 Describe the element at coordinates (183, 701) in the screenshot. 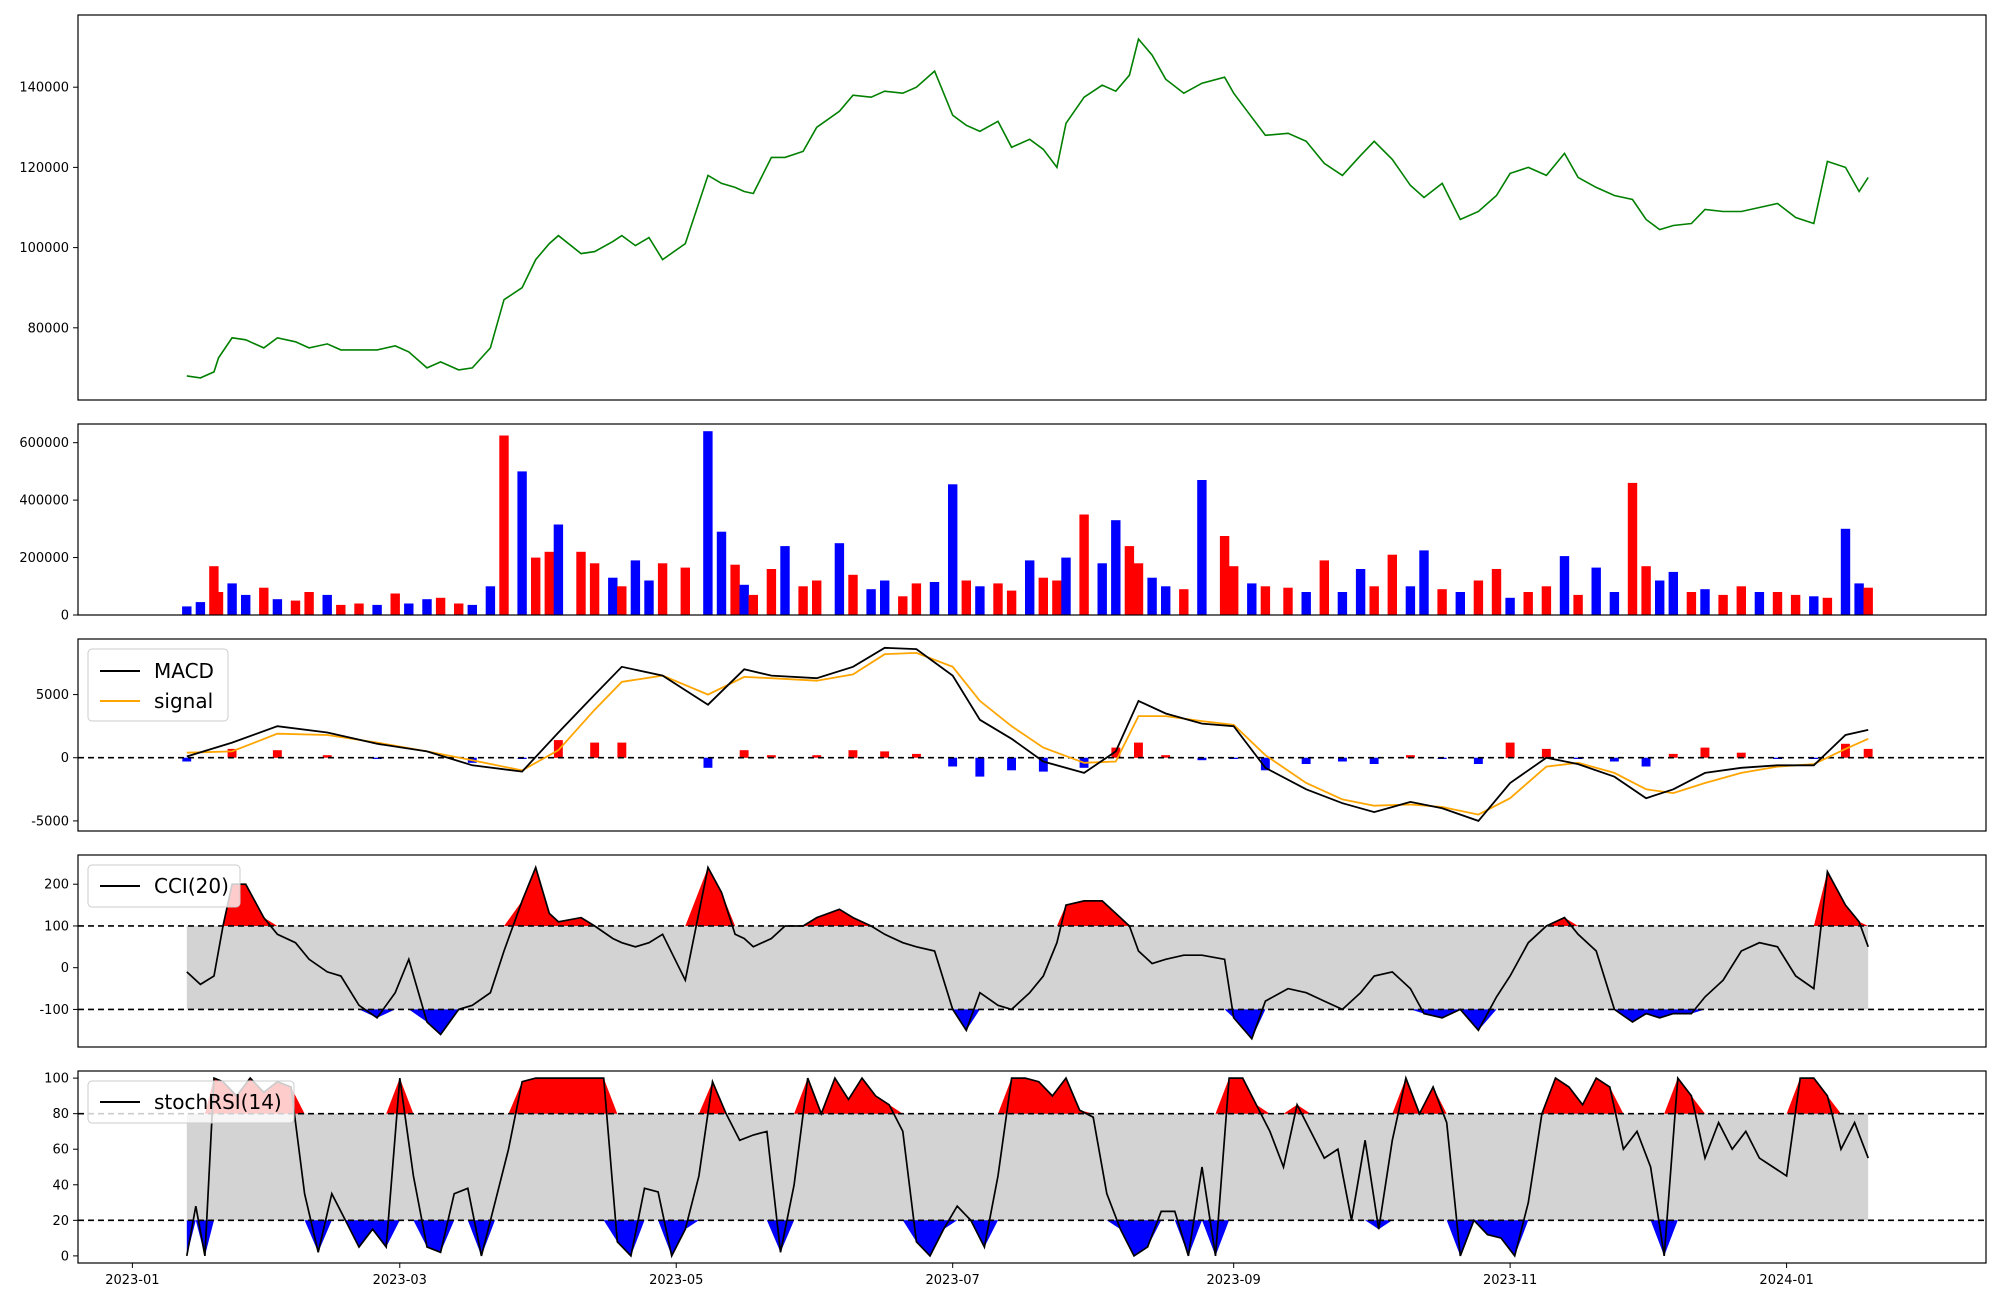

I see `legend-label: signal` at that location.